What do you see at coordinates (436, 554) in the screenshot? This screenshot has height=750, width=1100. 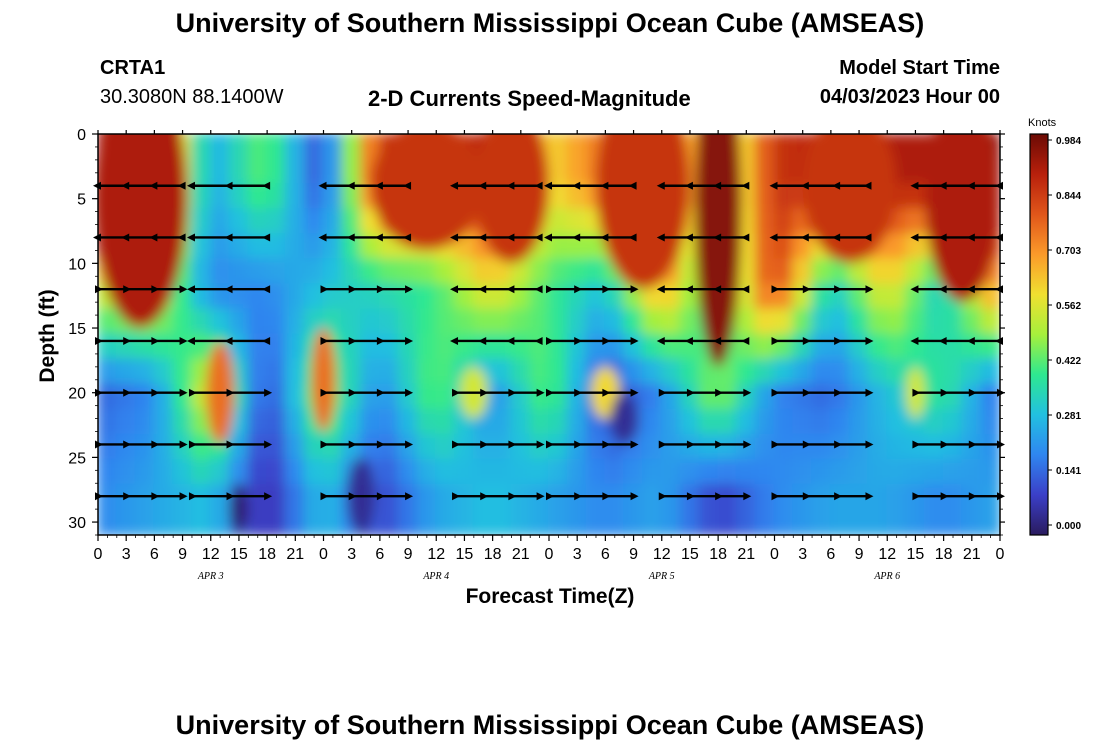 I see `x-tick-label: 12` at bounding box center [436, 554].